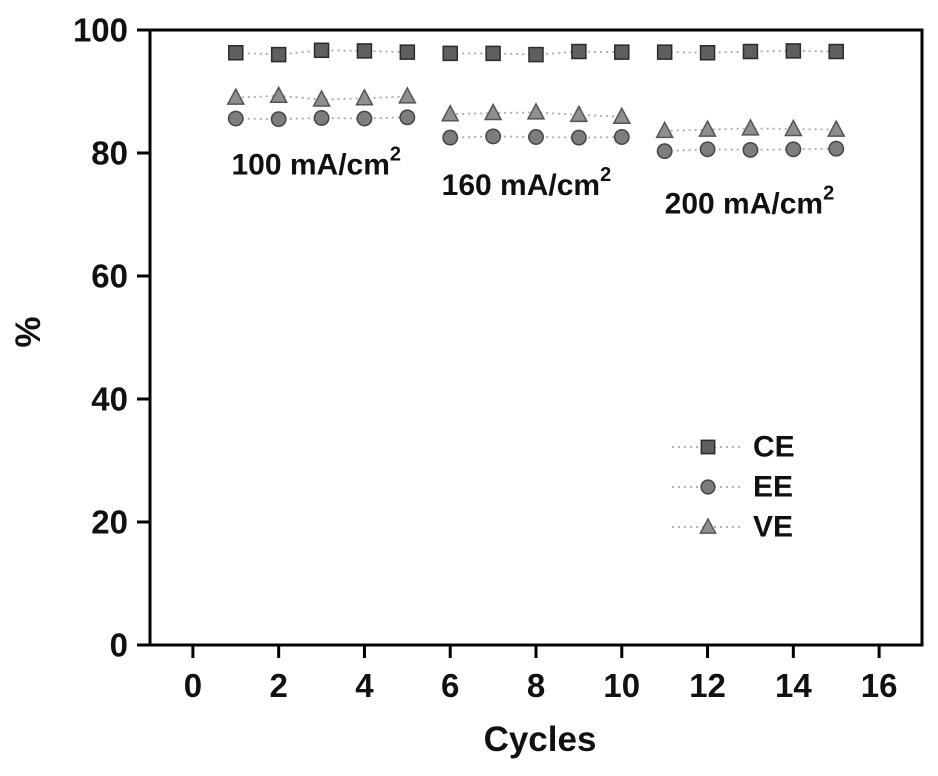 The height and width of the screenshot is (776, 938). I want to click on series-EE, so click(536, 134).